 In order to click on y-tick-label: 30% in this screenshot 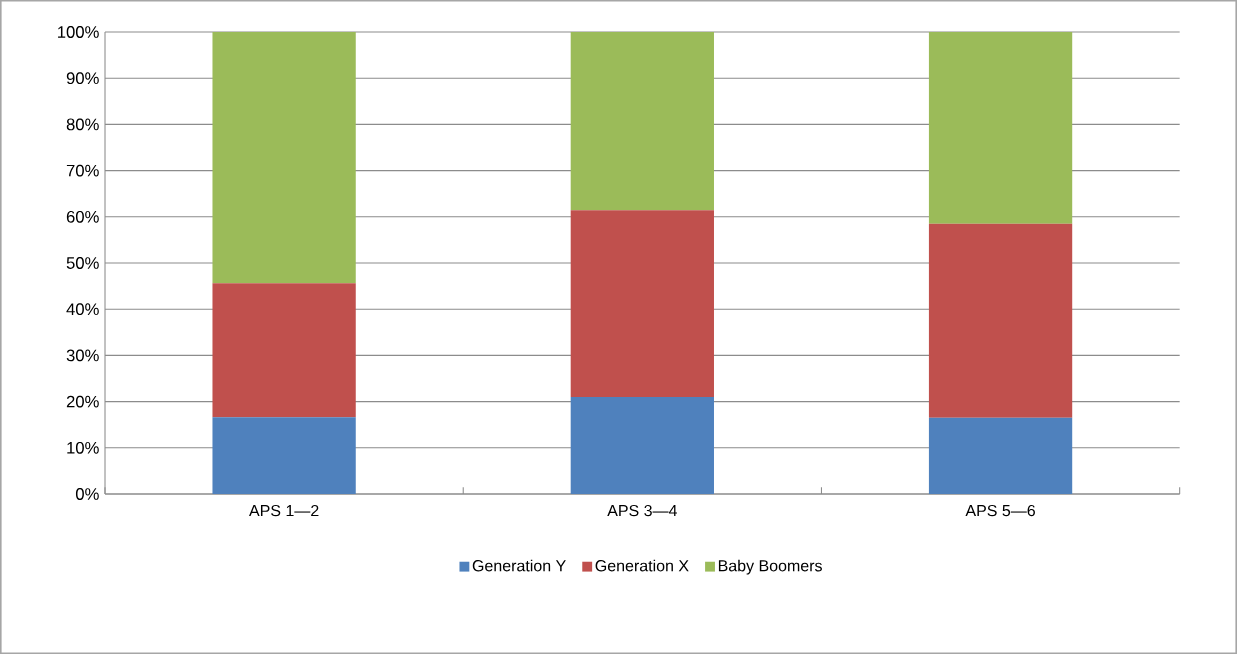, I will do `click(82, 355)`.